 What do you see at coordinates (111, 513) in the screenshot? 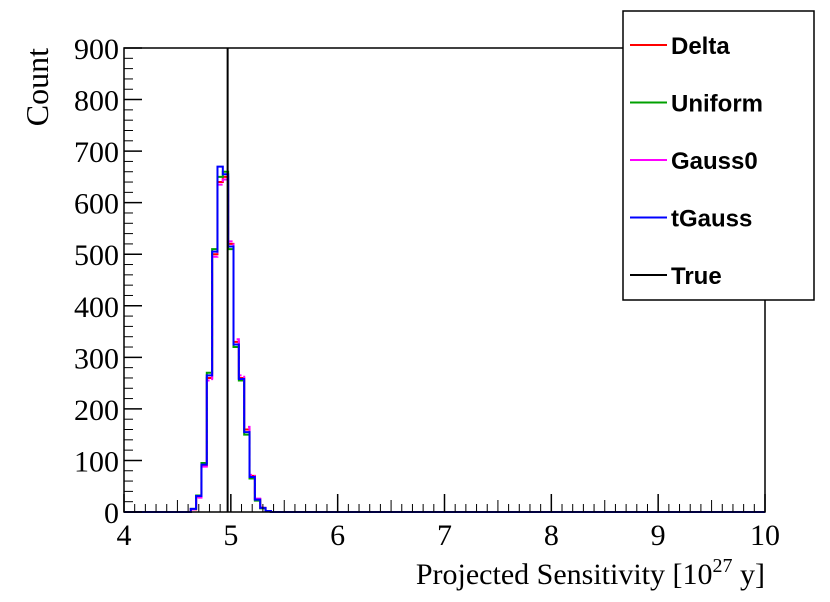
I see `y-tick-label: 0` at bounding box center [111, 513].